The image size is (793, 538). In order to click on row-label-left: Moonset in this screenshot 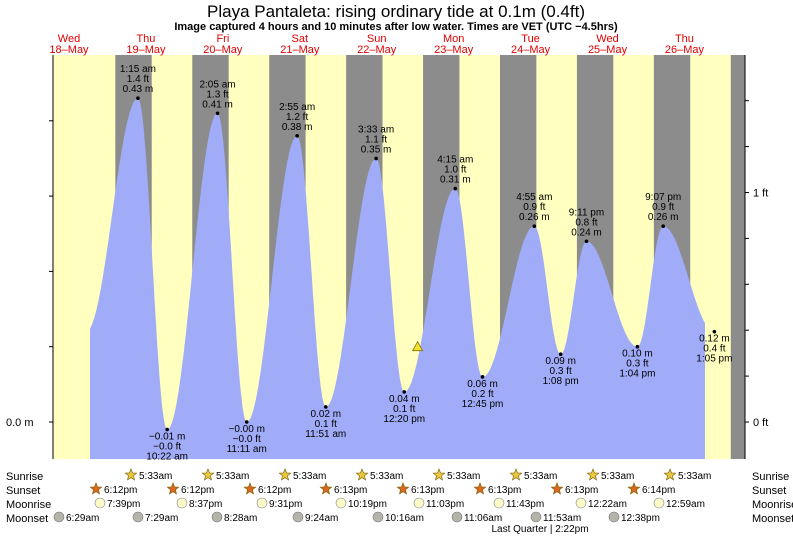, I will do `click(27, 519)`.